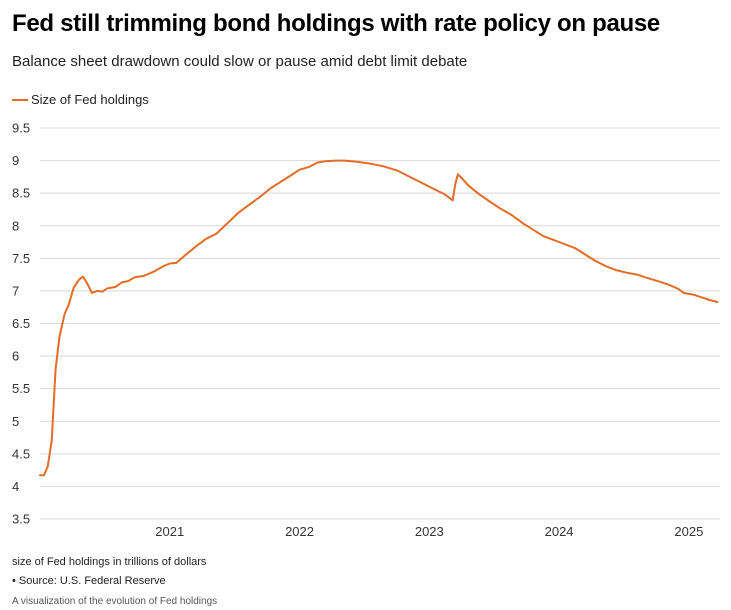 This screenshot has height=610, width=731. What do you see at coordinates (15, 160) in the screenshot?
I see `y-tick-label: 9` at bounding box center [15, 160].